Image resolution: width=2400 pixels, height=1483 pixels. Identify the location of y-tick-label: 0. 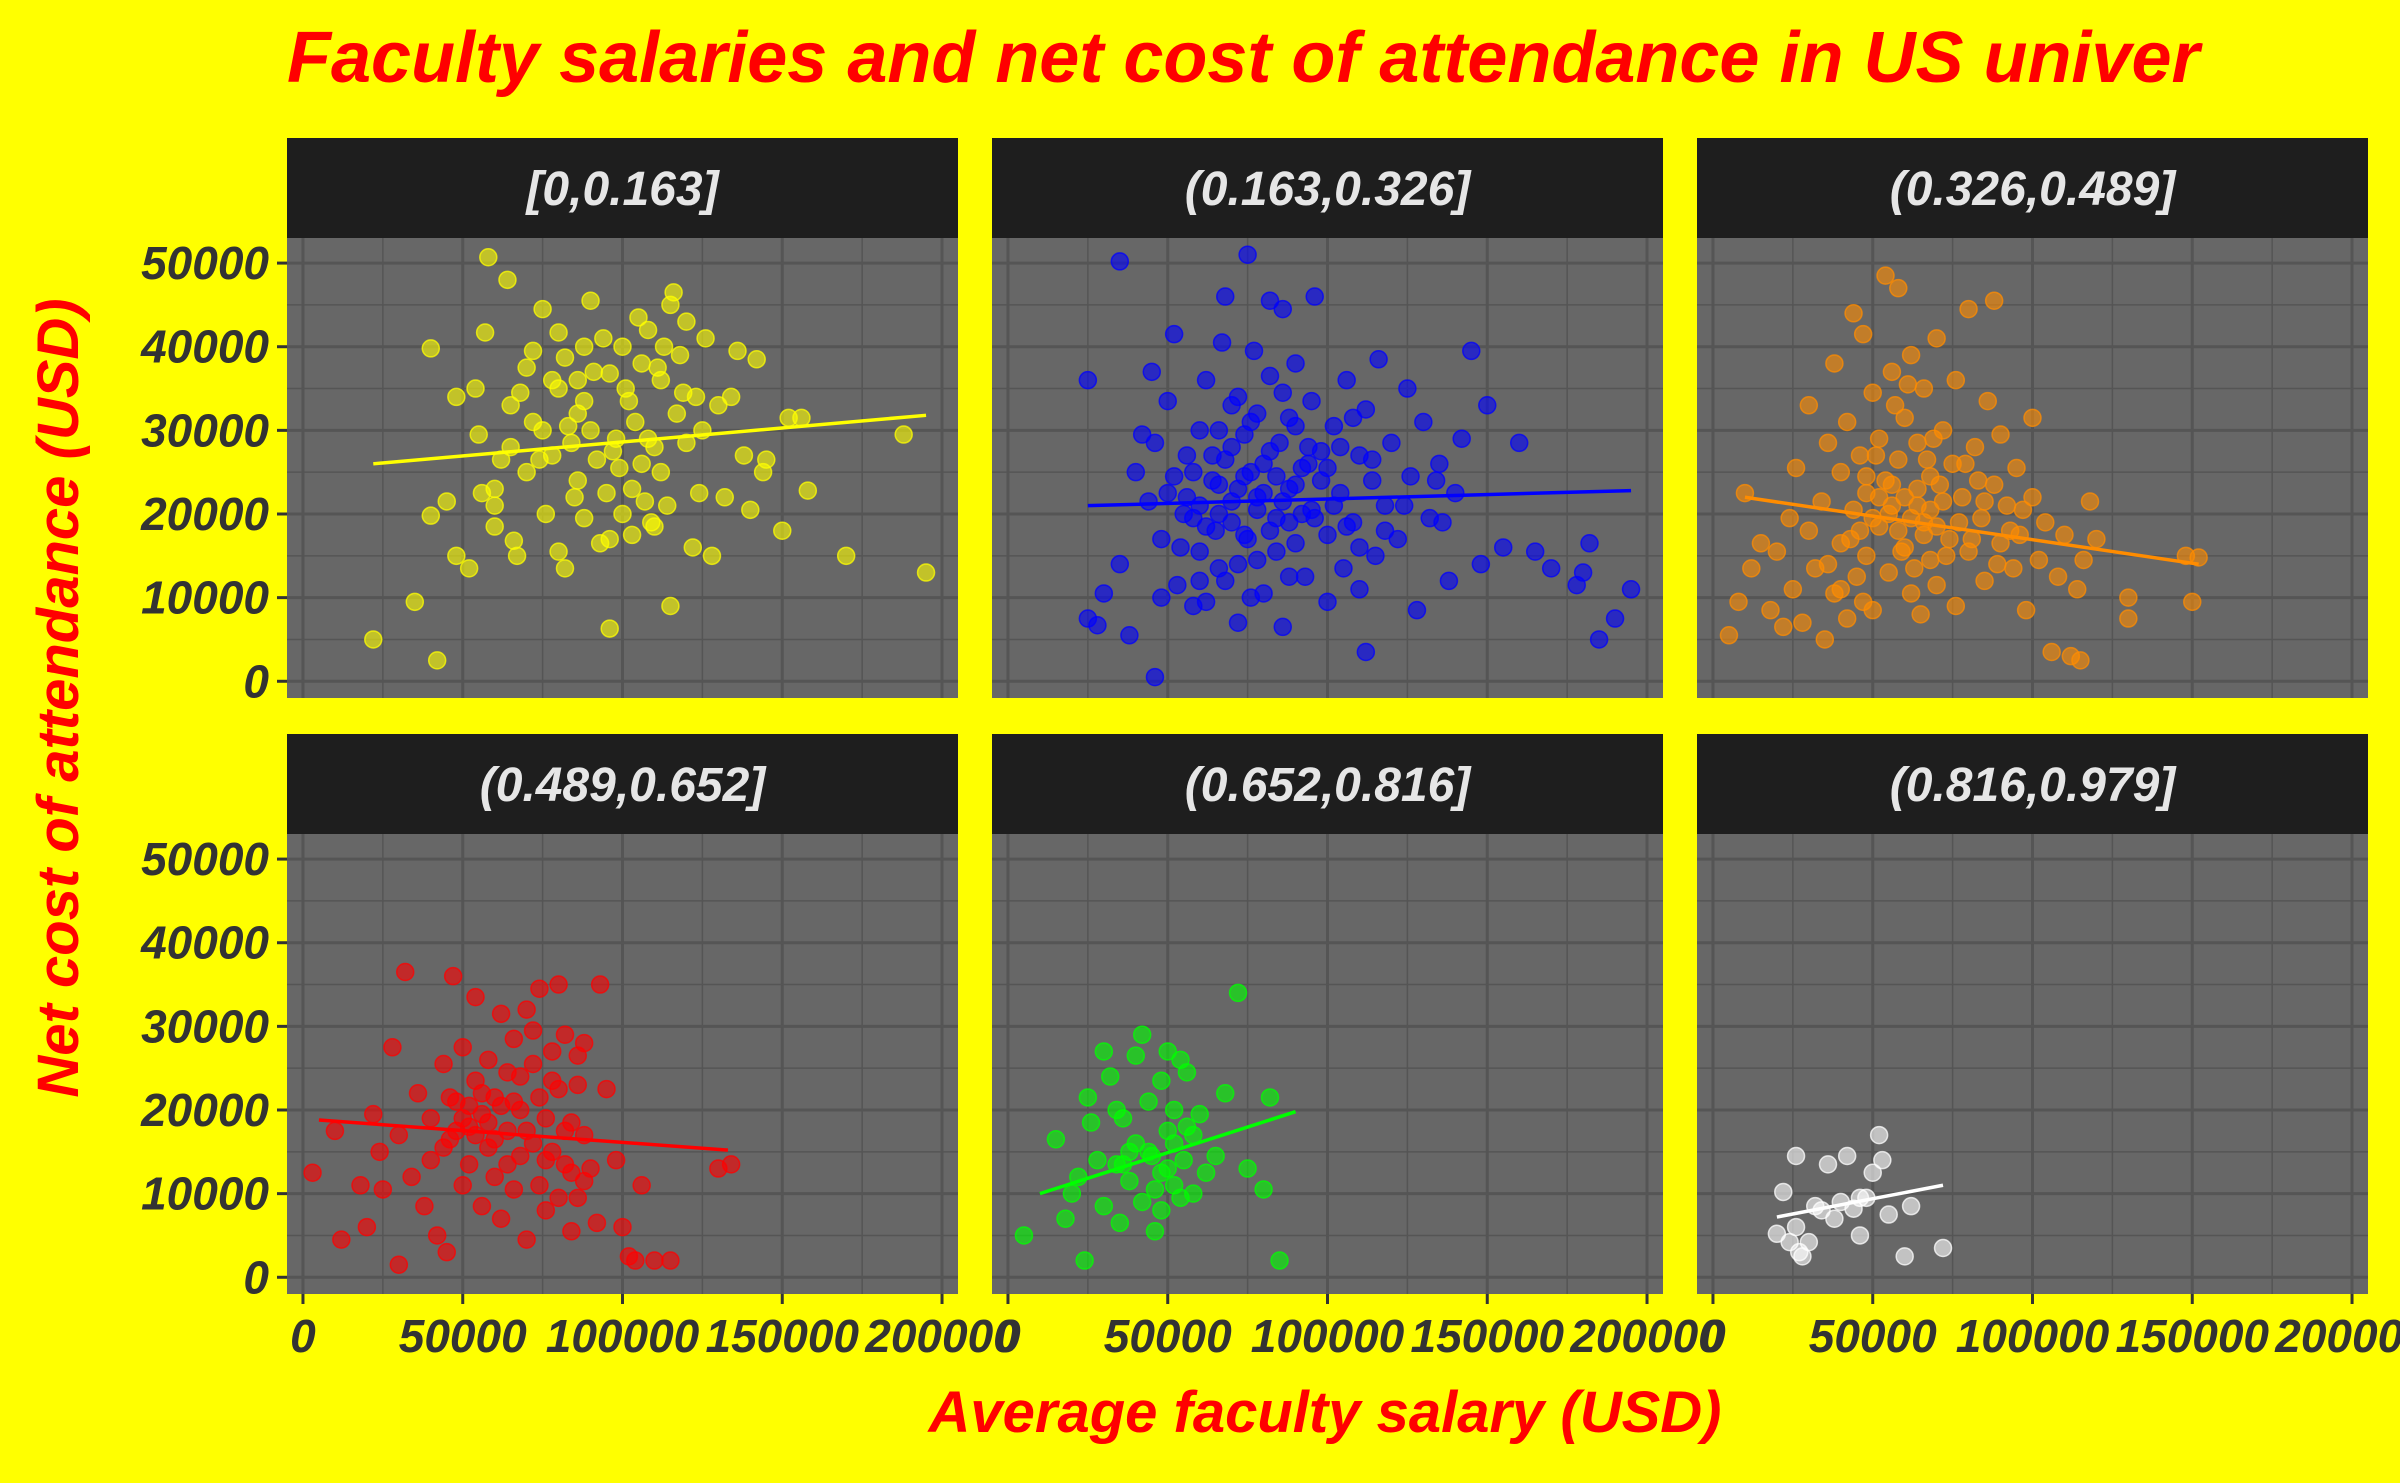
(256, 1277).